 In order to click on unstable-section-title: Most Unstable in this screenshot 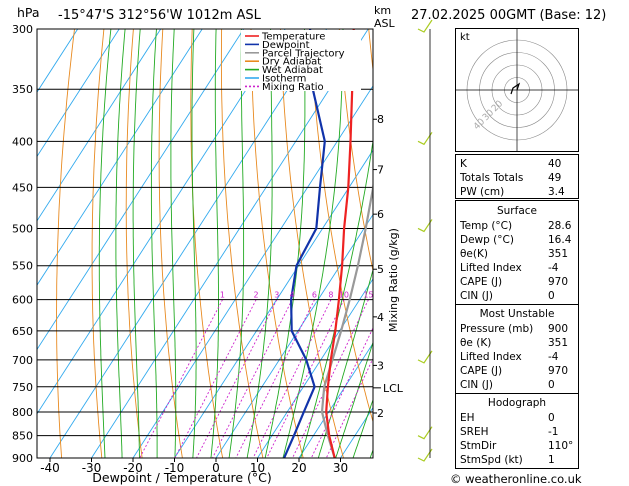, I will do `click(517, 314)`.